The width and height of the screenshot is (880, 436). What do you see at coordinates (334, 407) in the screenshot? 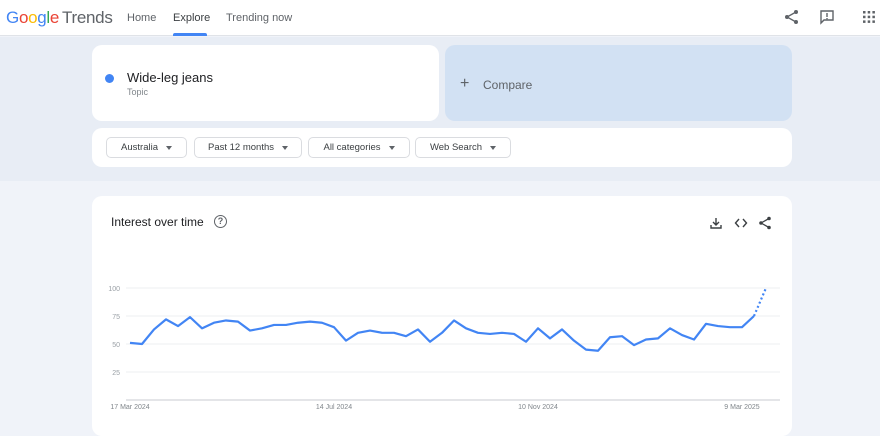
I see `x-tick-label: 14 Jul 2024` at bounding box center [334, 407].